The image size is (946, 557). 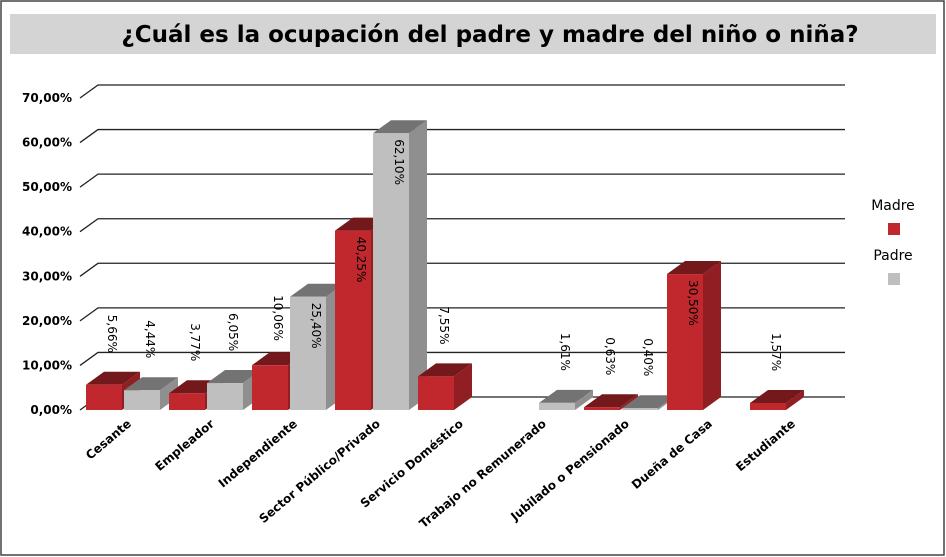 I want to click on value-label: 0,40%, so click(x=648, y=357).